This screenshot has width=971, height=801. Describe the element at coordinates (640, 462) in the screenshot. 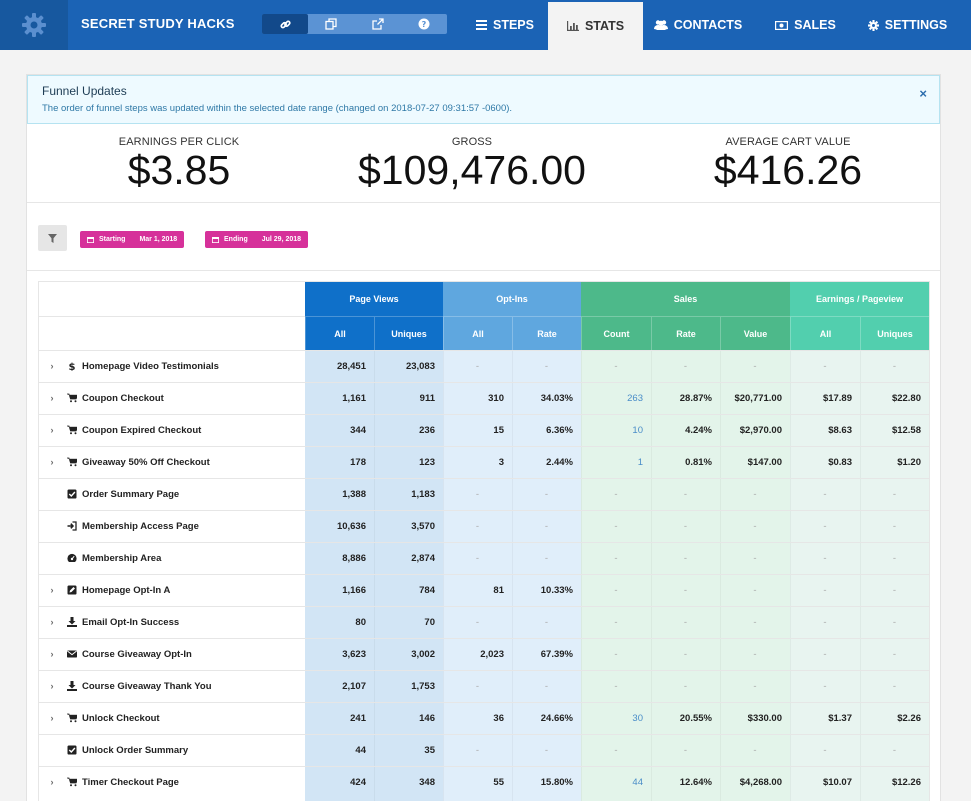

I see `table-cell: 1` at that location.